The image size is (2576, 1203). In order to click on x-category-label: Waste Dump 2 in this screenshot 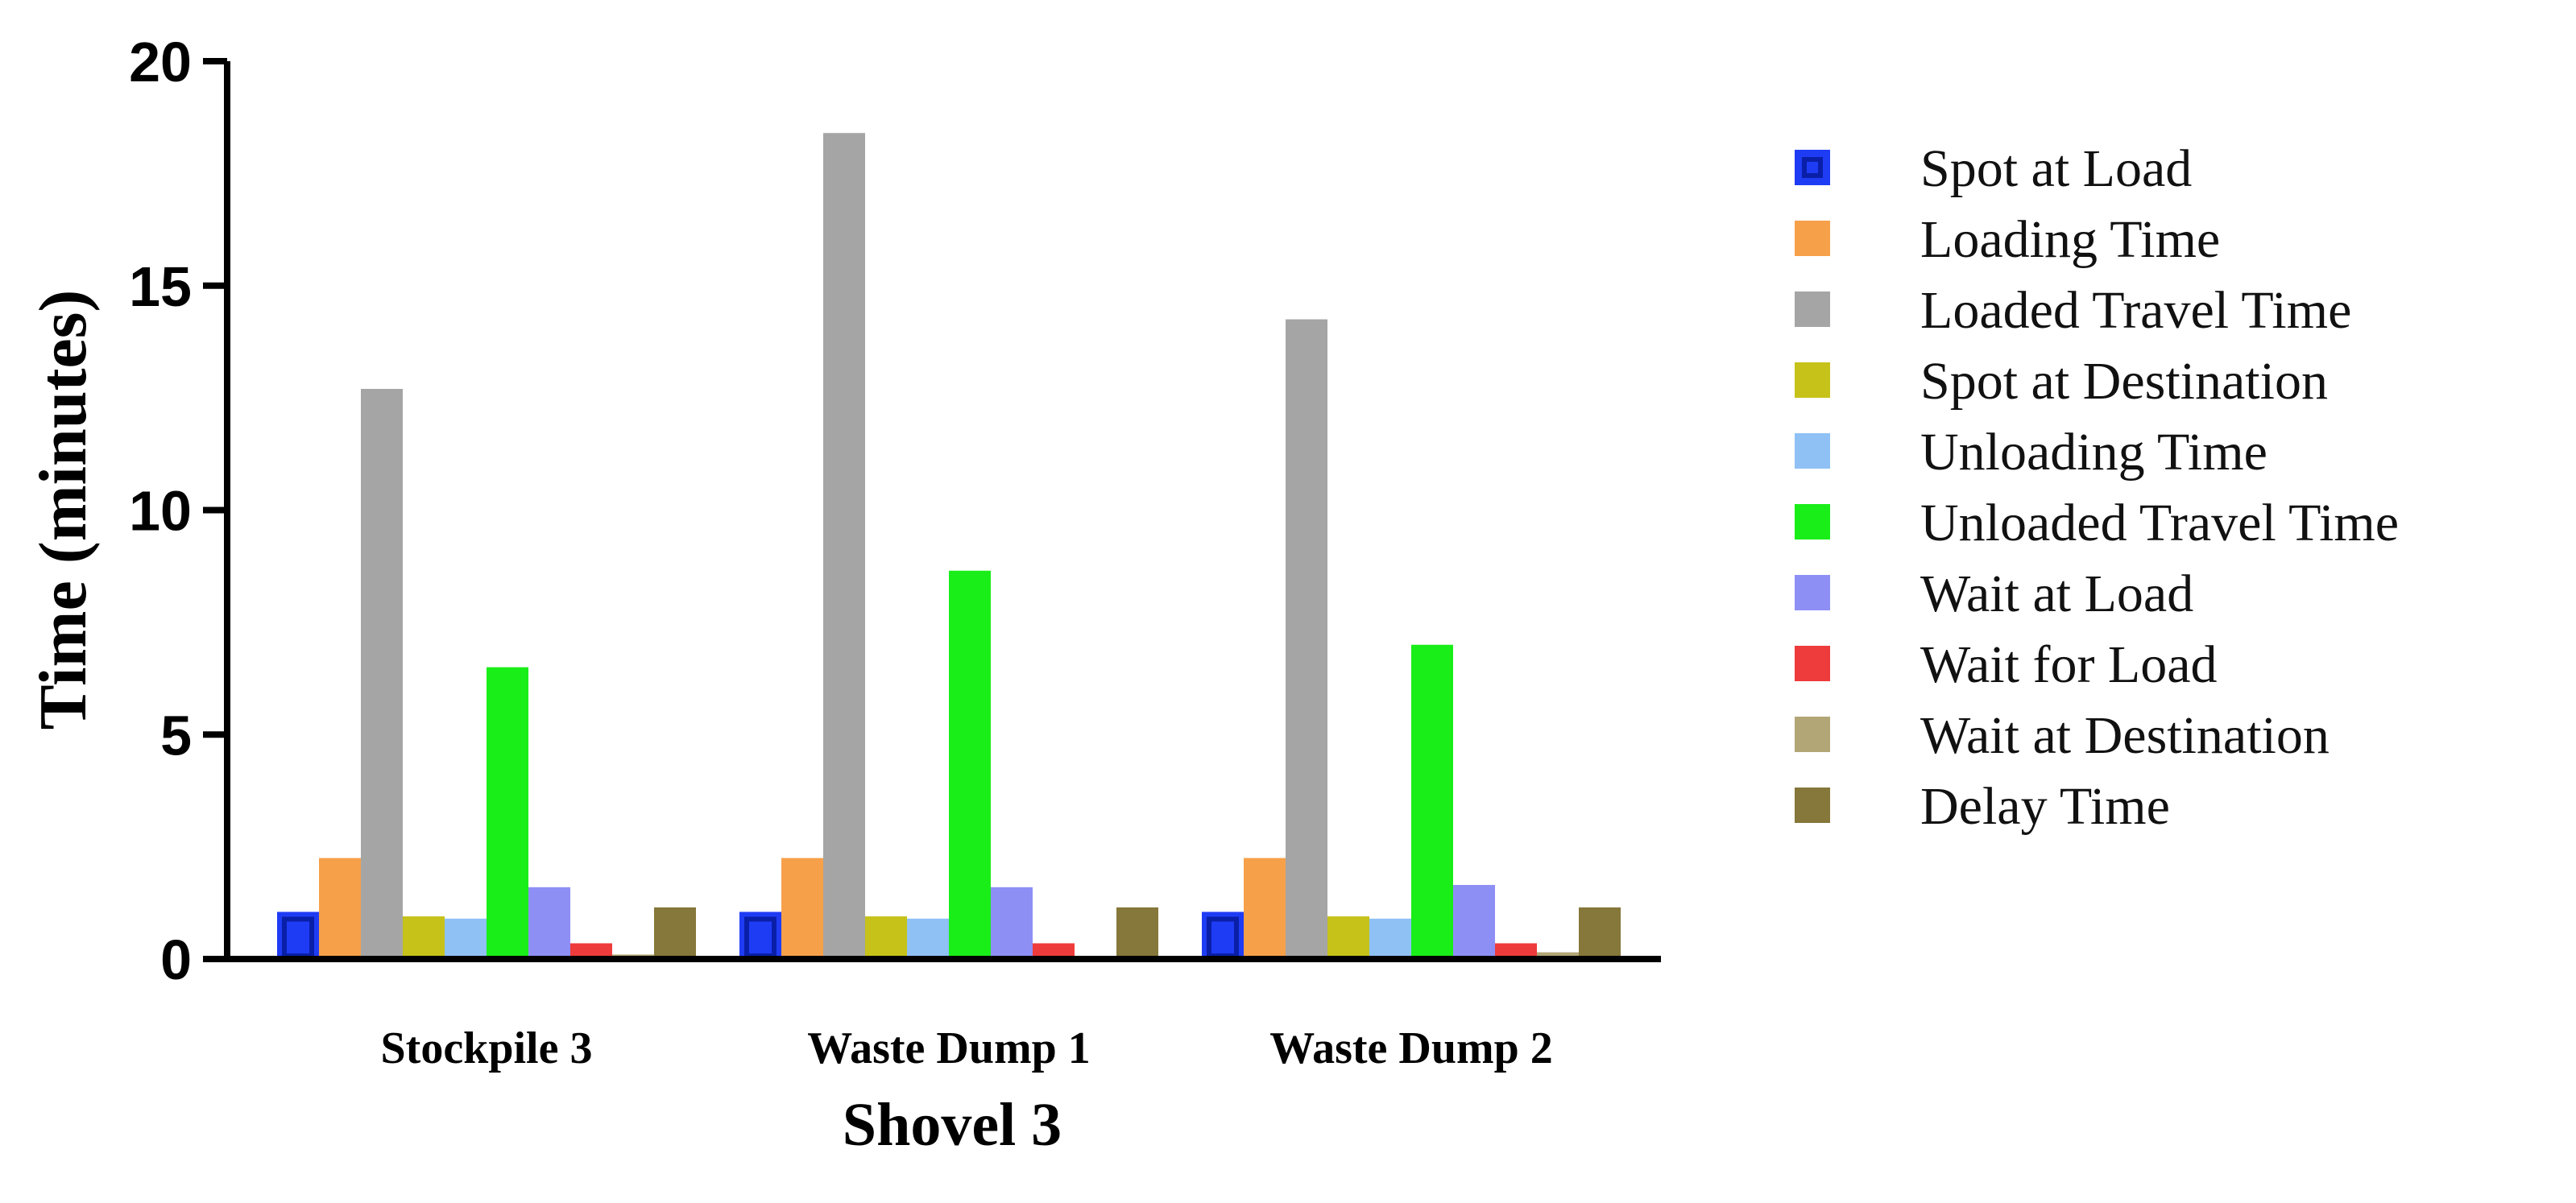, I will do `click(1411, 1048)`.